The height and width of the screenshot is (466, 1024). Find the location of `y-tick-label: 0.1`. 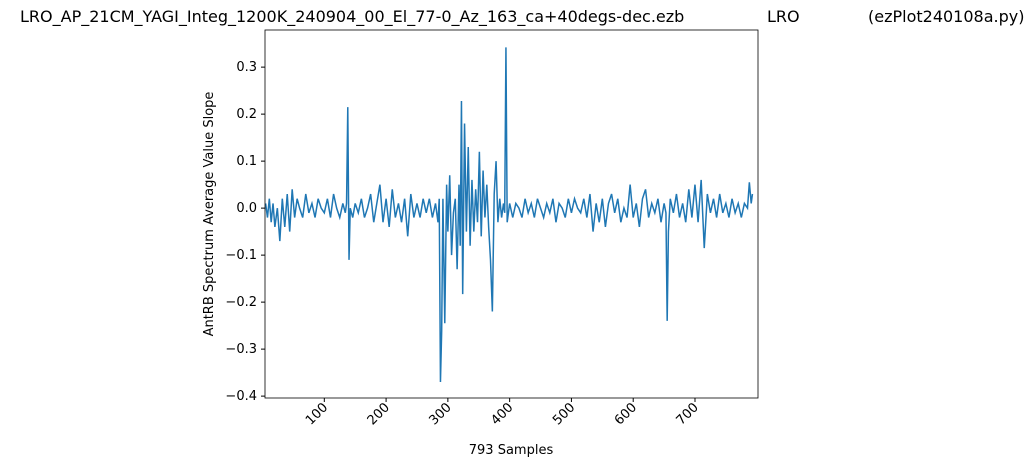

y-tick-label: 0.1 is located at coordinates (246, 161).